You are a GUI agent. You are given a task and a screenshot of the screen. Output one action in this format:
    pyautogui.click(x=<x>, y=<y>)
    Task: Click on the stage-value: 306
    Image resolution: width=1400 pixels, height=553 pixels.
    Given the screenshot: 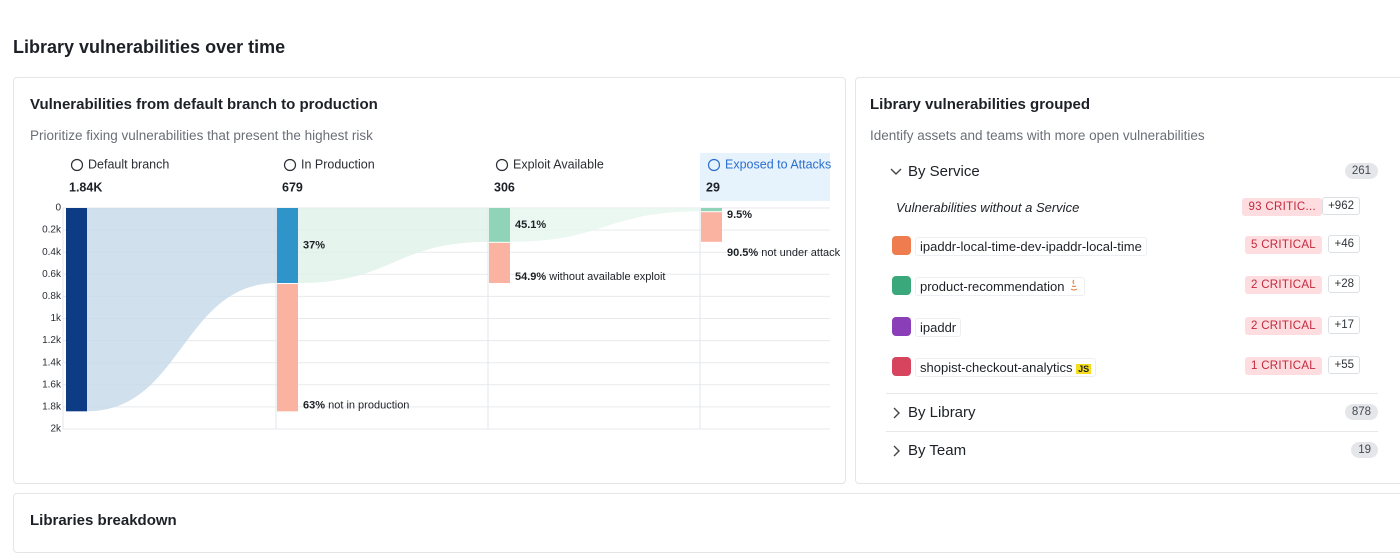 What is the action you would take?
    pyautogui.click(x=504, y=187)
    